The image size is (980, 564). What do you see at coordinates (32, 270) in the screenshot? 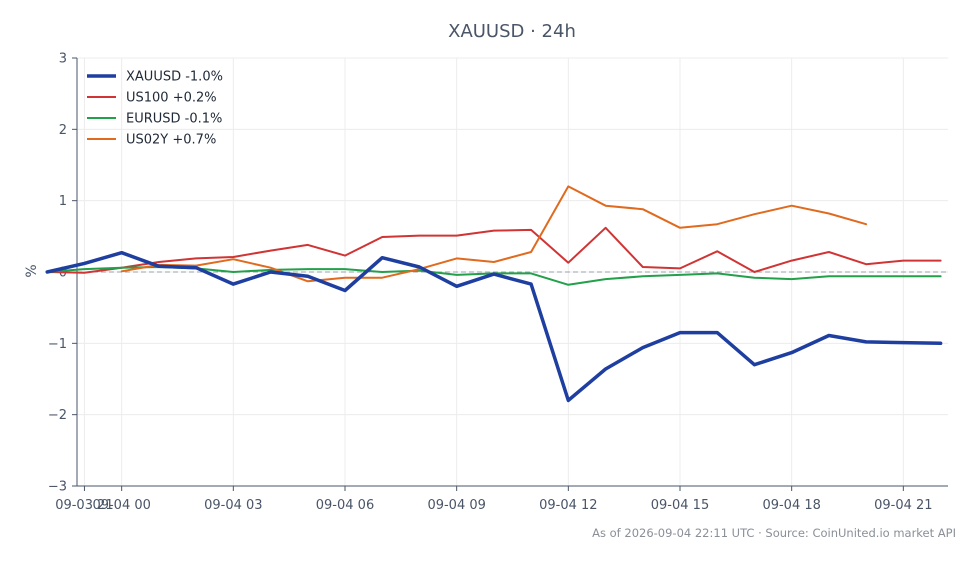
I see `y-axis-label: %` at bounding box center [32, 270].